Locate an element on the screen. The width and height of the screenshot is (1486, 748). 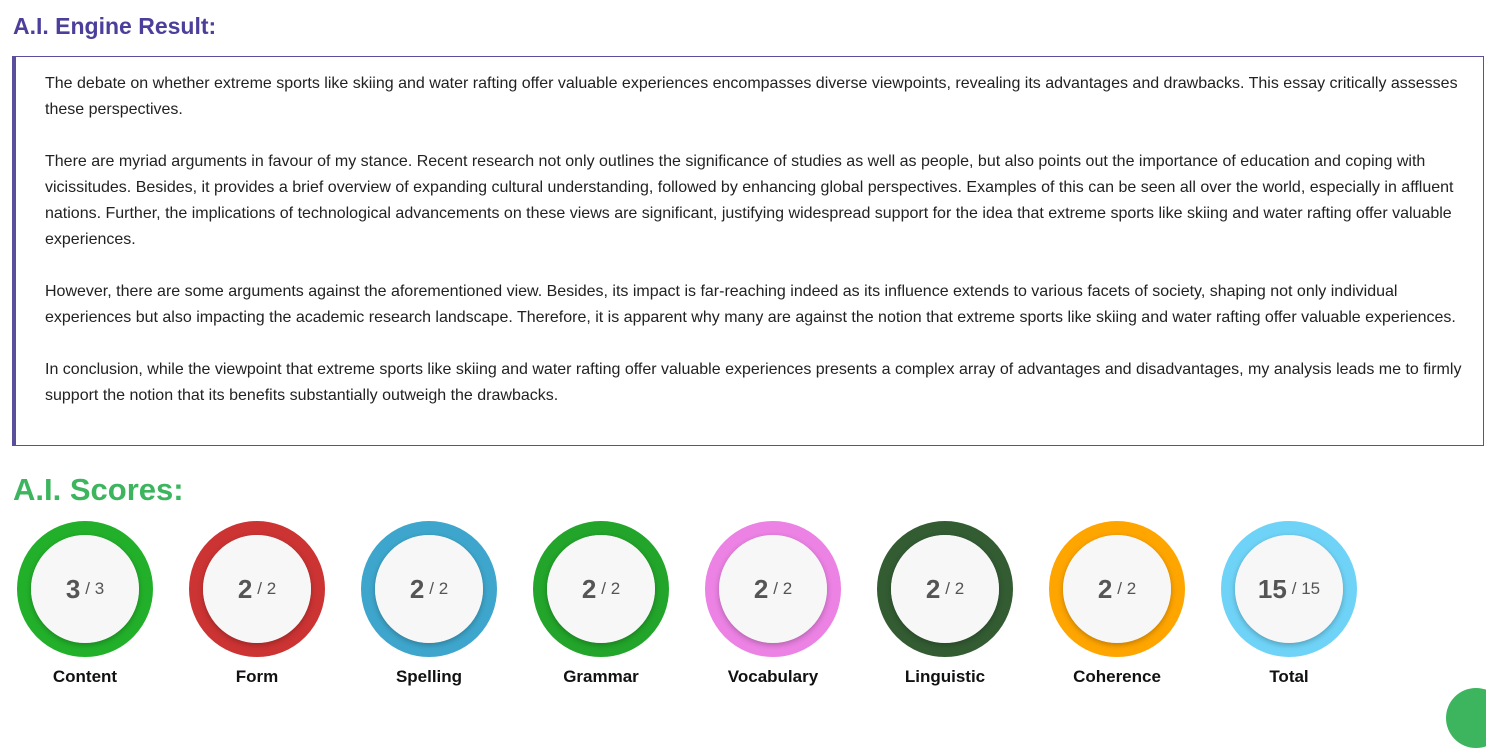
score-max: / 15 is located at coordinates (1306, 588).